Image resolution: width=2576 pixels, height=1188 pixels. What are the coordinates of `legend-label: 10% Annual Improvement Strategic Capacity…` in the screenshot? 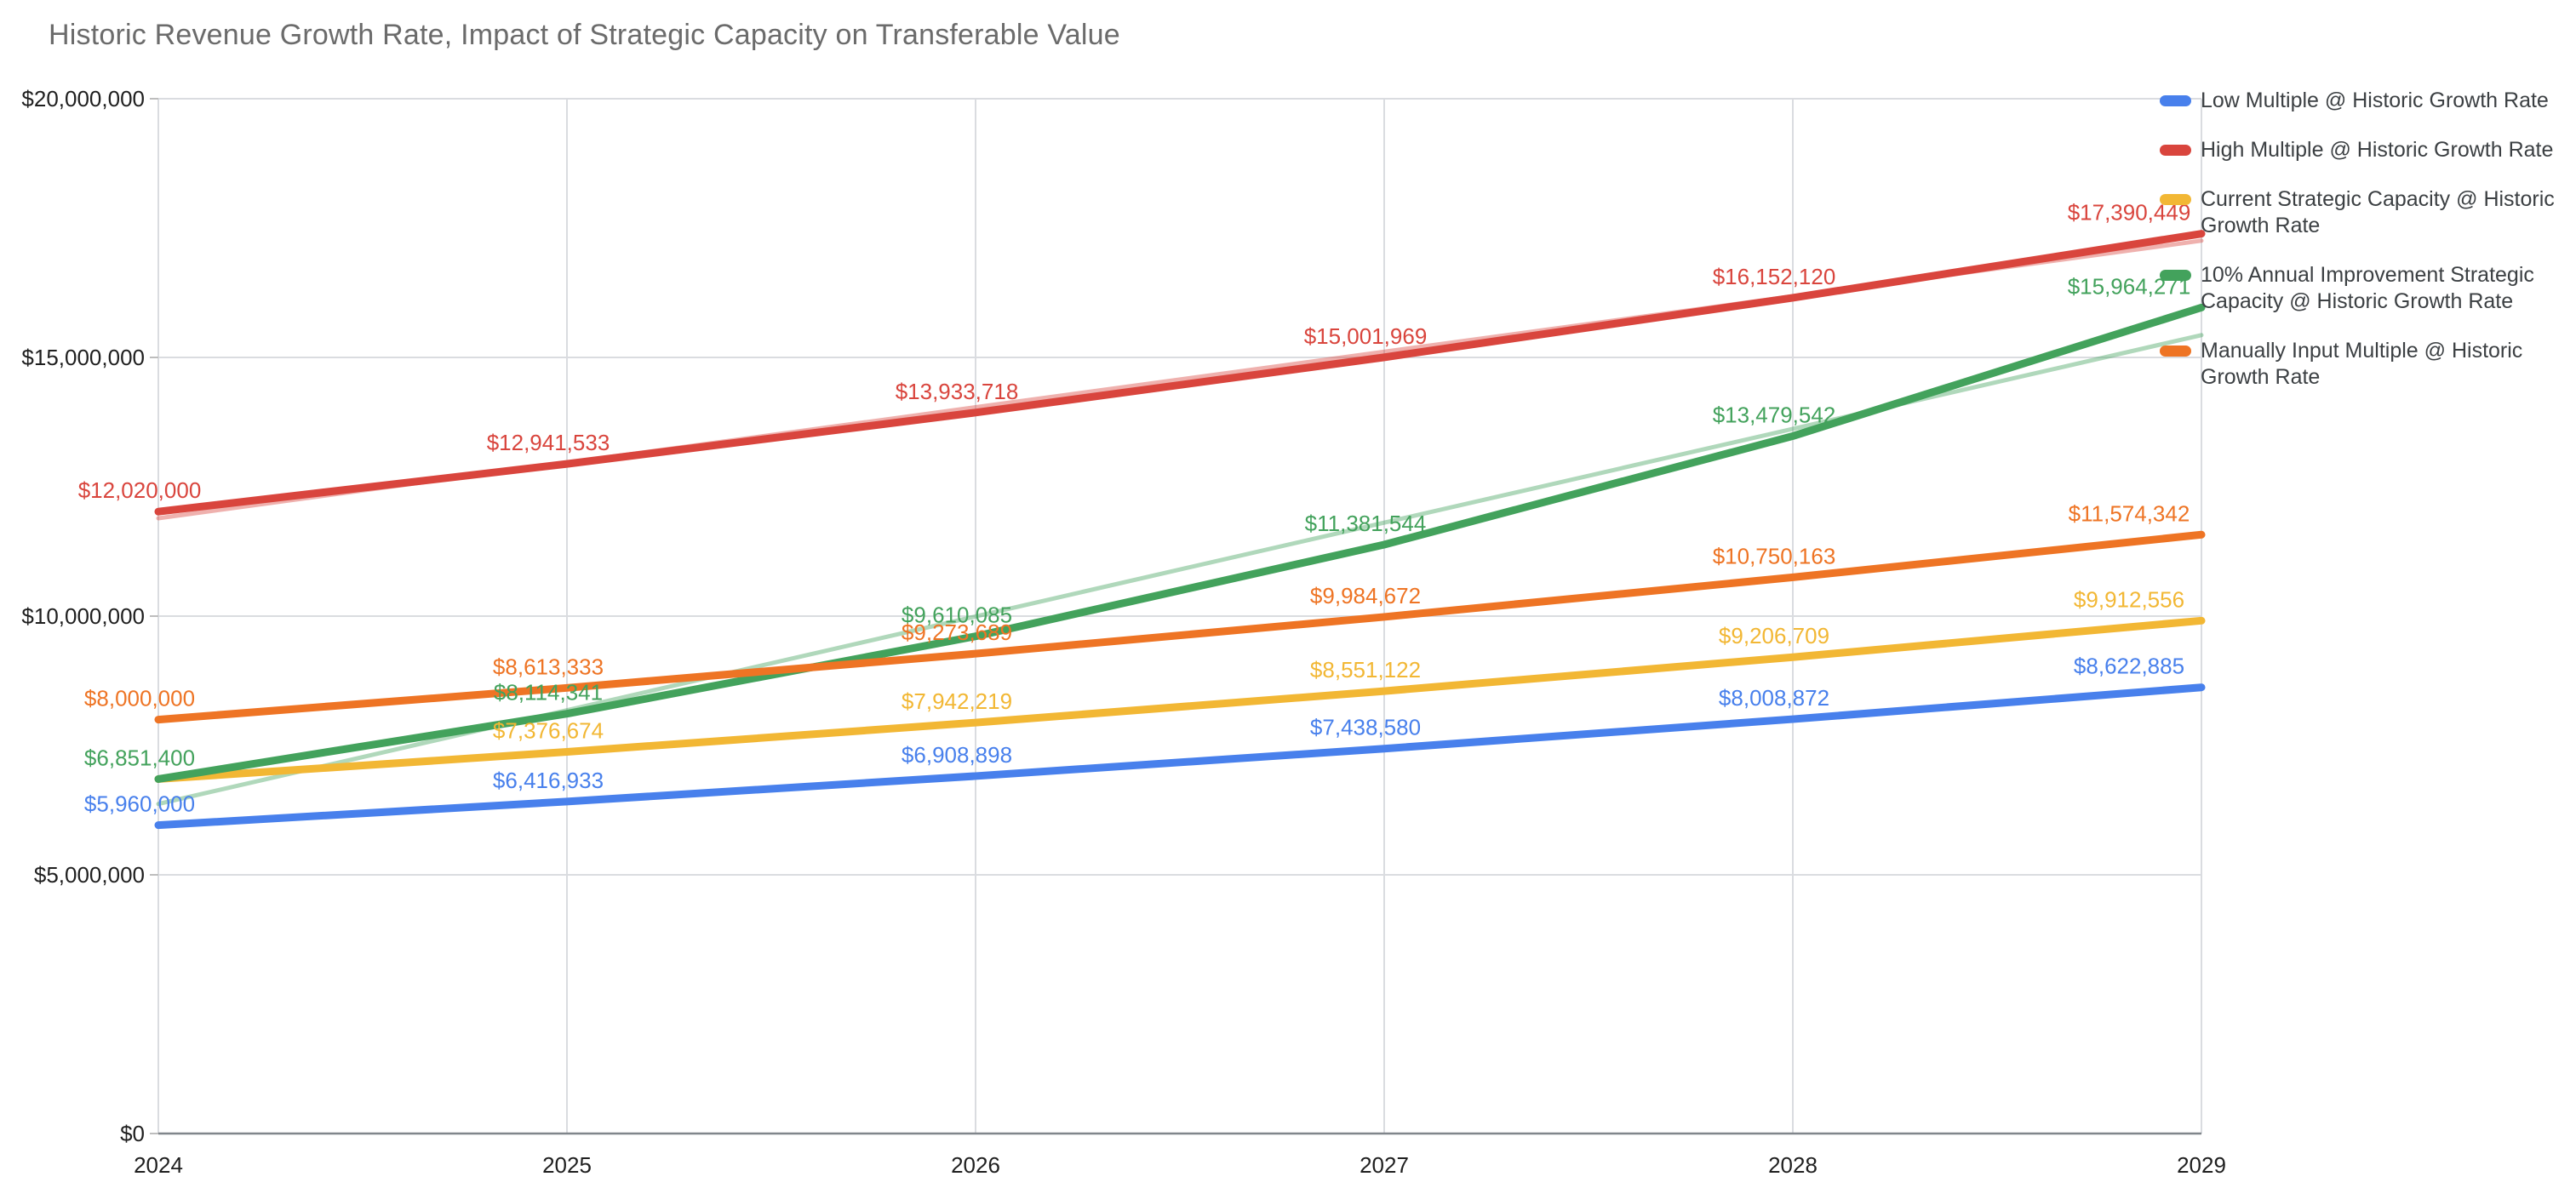 It's located at (2367, 288).